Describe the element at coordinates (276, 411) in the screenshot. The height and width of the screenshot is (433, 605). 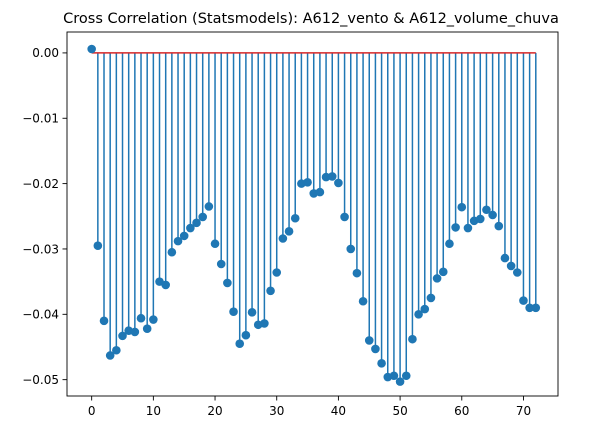
I see `x-tick-label: 30` at that location.